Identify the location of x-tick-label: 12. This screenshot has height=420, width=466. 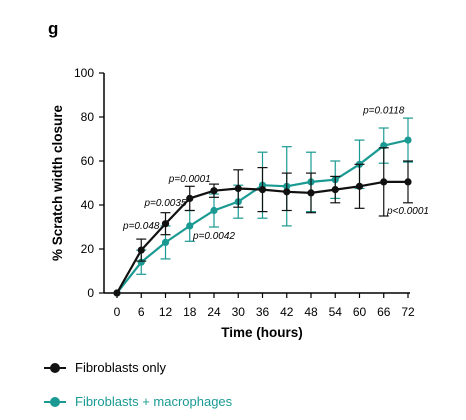
(166, 312).